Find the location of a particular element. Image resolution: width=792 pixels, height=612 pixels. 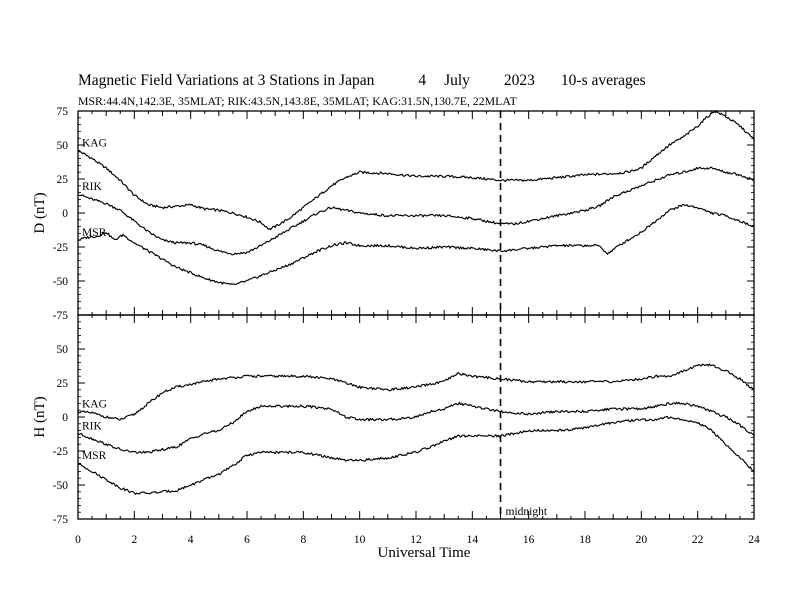

x-tick-label: 0 is located at coordinates (78, 540).